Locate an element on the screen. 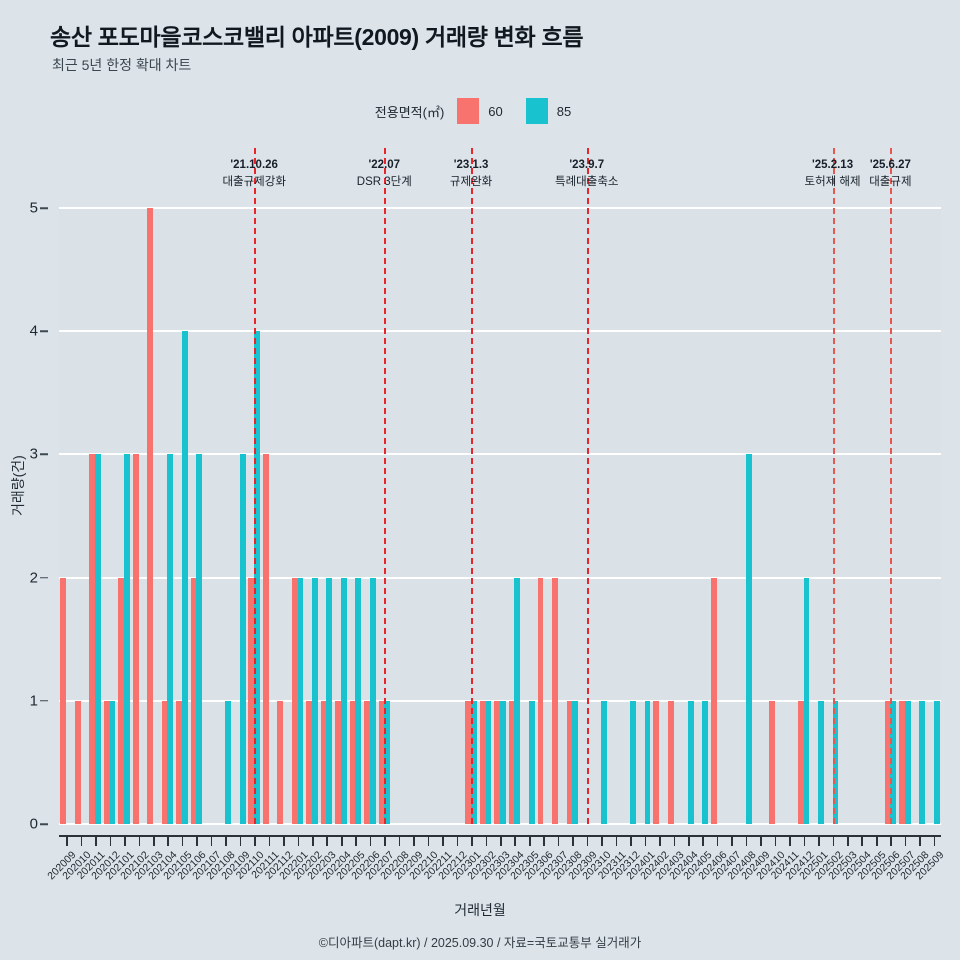 This screenshot has height=960, width=960. event-date: '25.2.13 is located at coordinates (832, 165).